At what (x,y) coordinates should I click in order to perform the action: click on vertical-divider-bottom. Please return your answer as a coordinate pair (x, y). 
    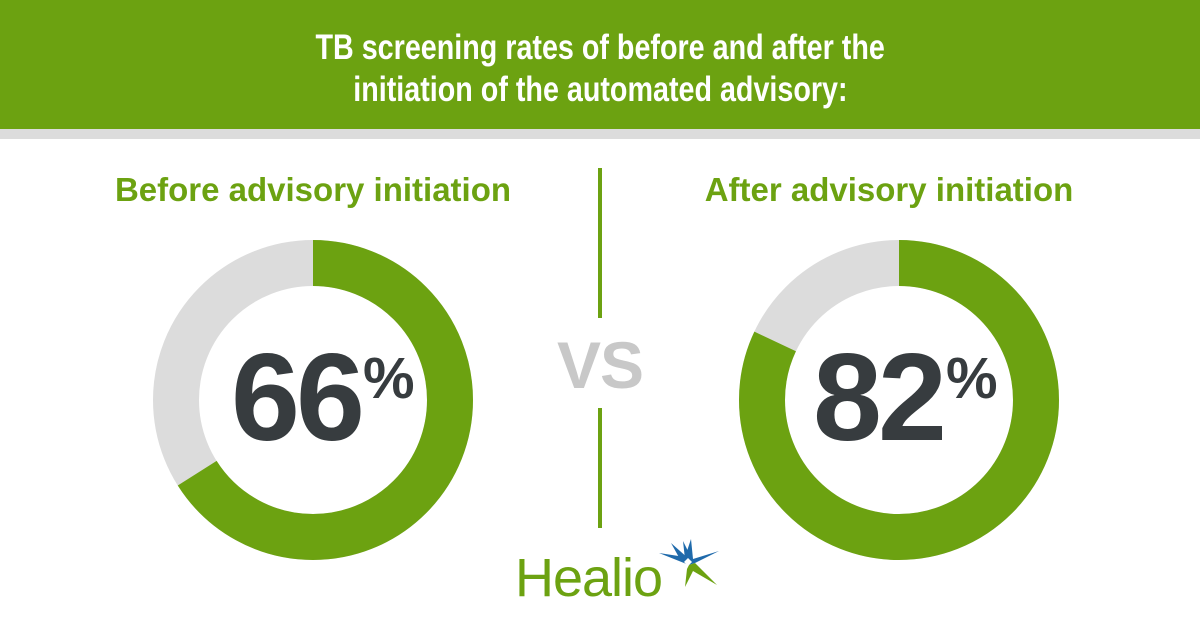
    Looking at the image, I should click on (600, 468).